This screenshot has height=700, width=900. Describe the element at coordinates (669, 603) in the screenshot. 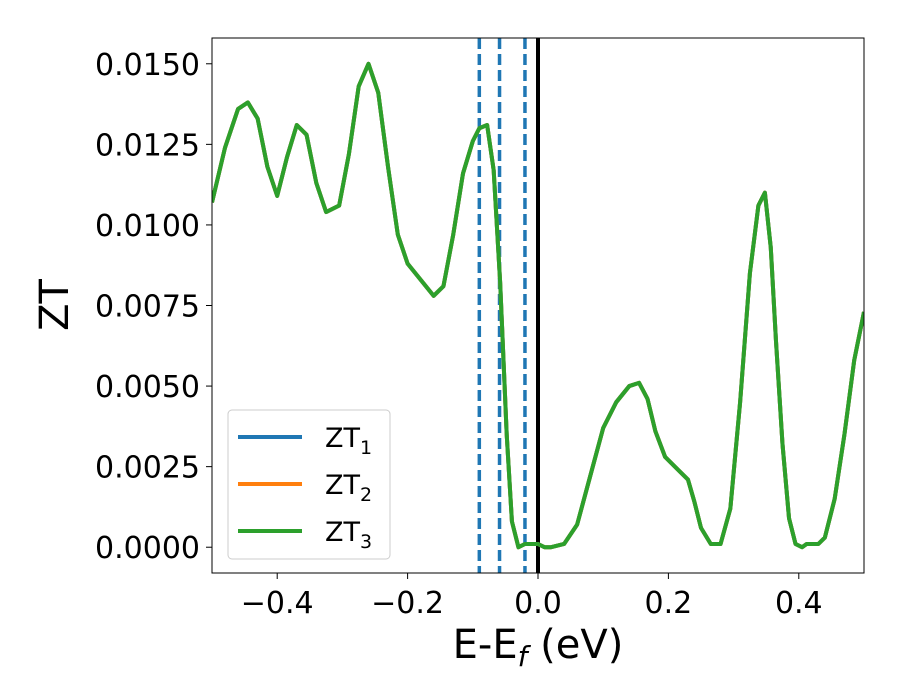

I see `x-tick-label: 0.2` at that location.